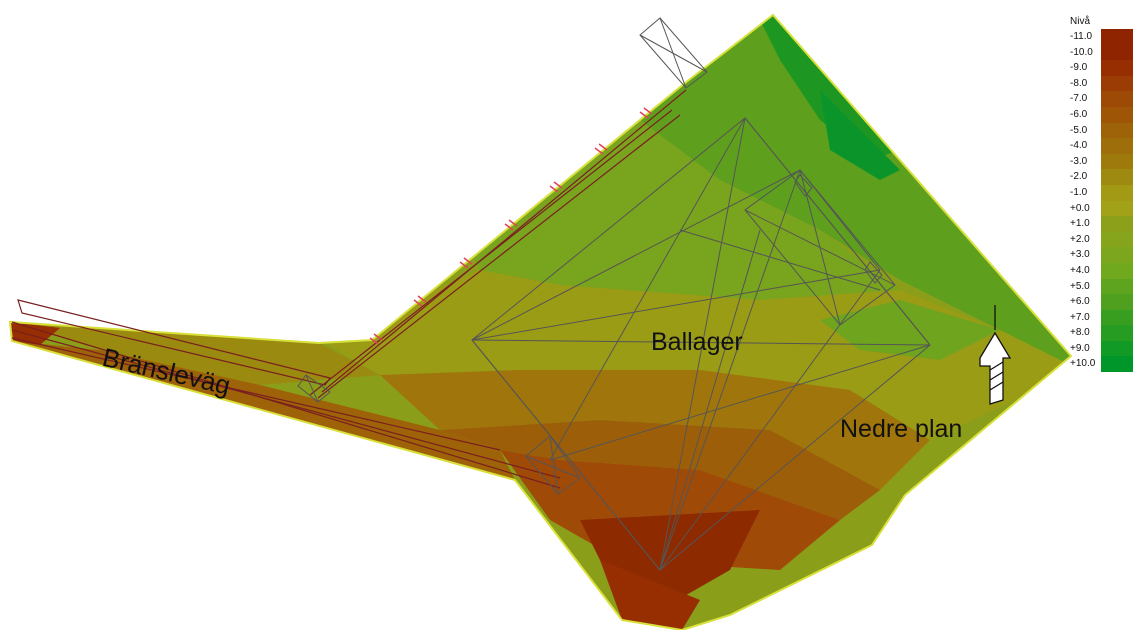 The image size is (1133, 630). What do you see at coordinates (511, 226) in the screenshot?
I see `rail-markers` at bounding box center [511, 226].